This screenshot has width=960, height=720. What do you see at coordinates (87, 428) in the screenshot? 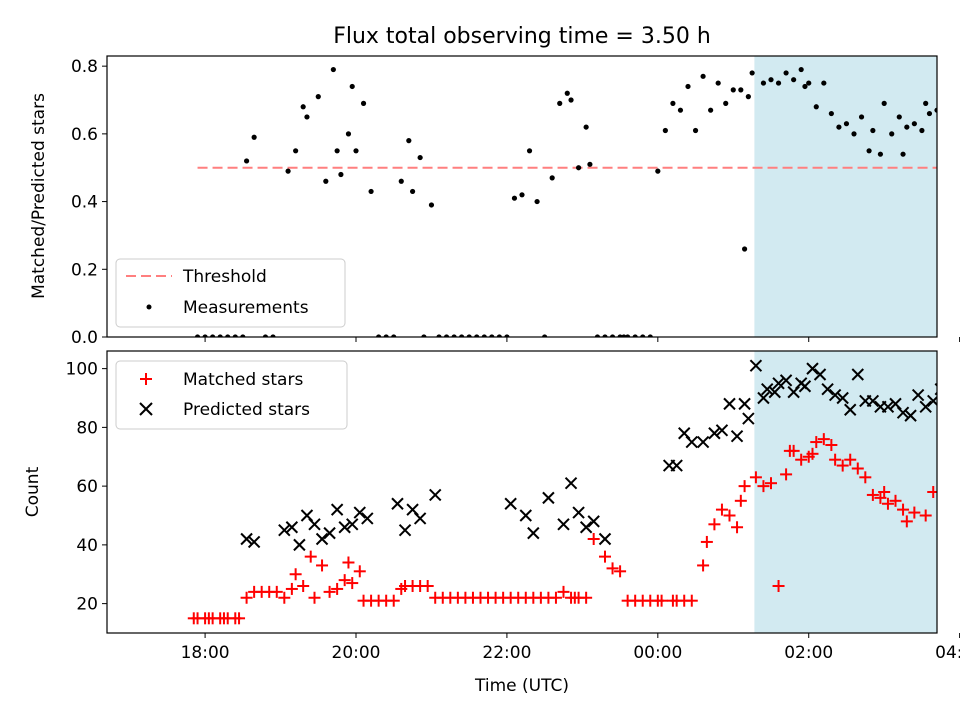
I see `bottom-y-tick-label: 80` at bounding box center [87, 428].